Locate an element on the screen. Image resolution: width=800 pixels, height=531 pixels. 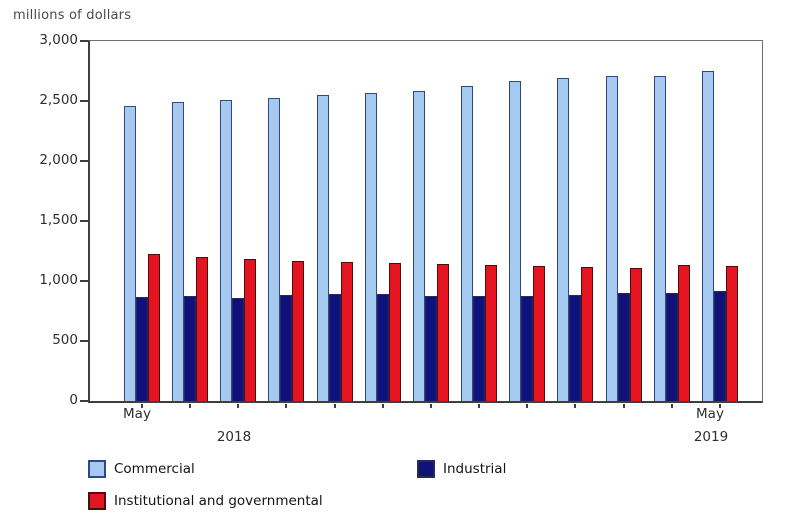
x-tick-label-right-year: 2019 is located at coordinates (711, 437).